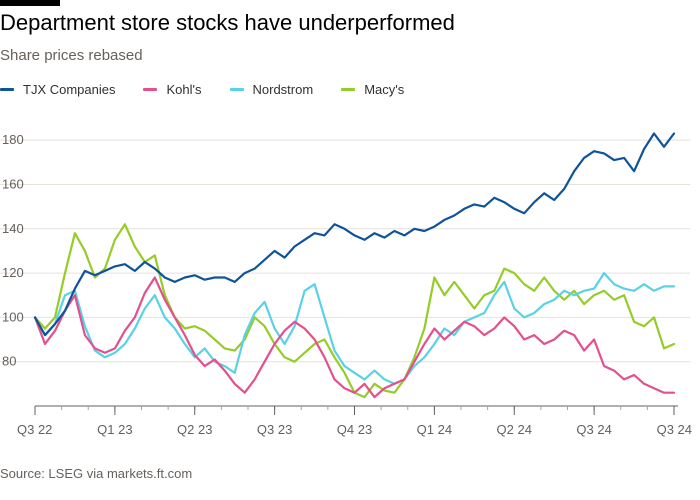 Image resolution: width=700 pixels, height=500 pixels. I want to click on x-tick-label-7: Q3 24, so click(593, 429).